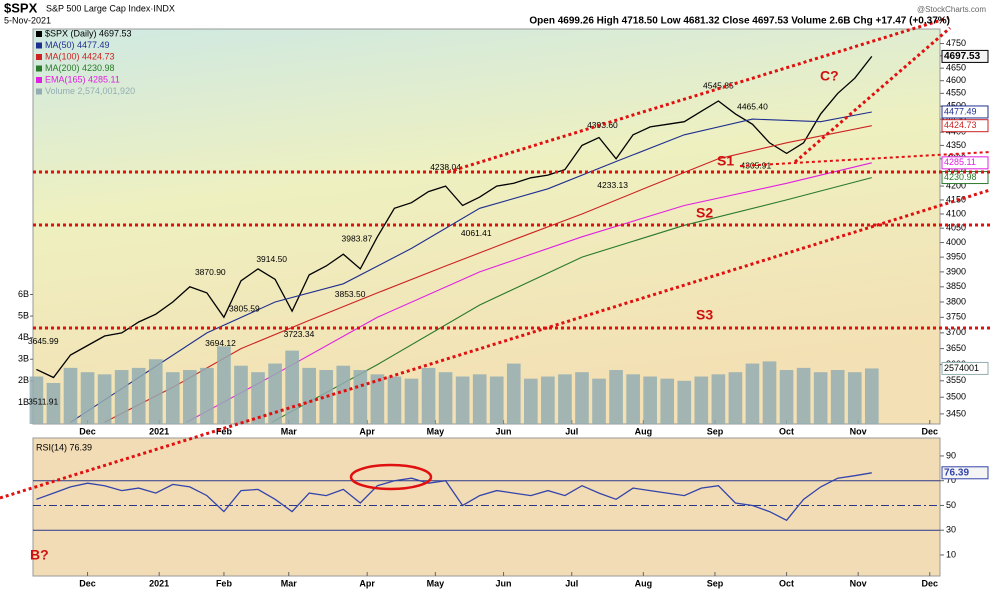 This screenshot has height=591, width=990. Describe the element at coordinates (829, 76) in the screenshot. I see `c-label: C?` at that location.